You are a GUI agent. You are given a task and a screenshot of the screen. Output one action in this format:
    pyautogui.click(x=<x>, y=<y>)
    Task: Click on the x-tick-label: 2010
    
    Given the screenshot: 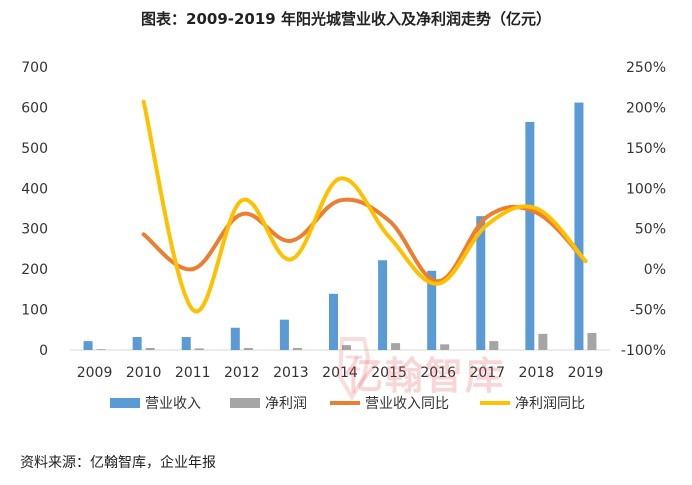 What is the action you would take?
    pyautogui.click(x=144, y=373)
    